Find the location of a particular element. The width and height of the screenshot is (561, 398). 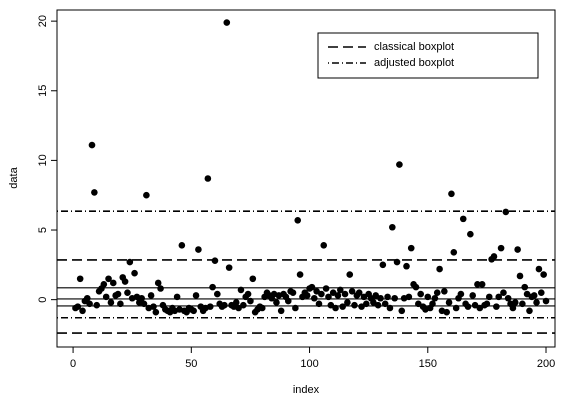

y-tick-label: 5 is located at coordinates (43, 230).